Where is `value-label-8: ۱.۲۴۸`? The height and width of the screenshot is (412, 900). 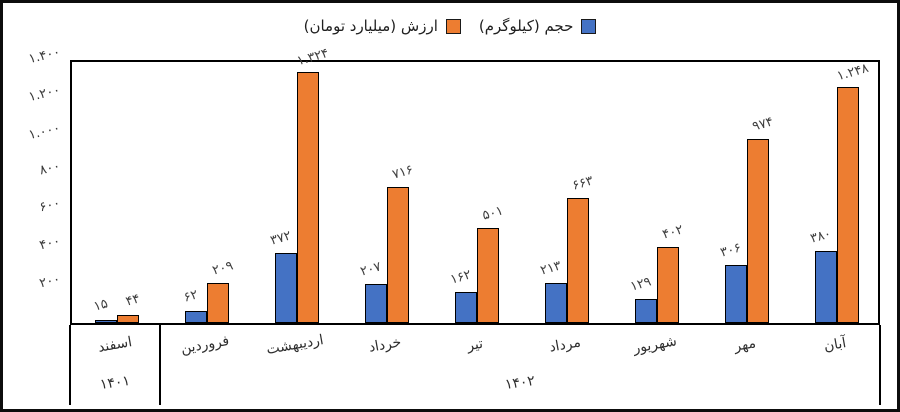 value-label-8: ۱.۲۴۸ is located at coordinates (853, 72).